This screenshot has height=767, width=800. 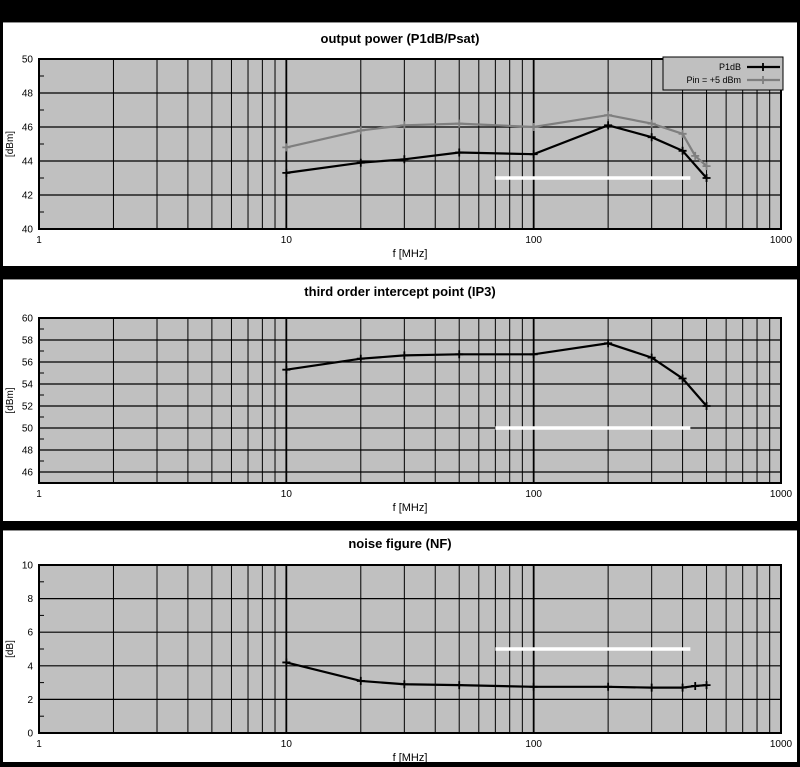 What do you see at coordinates (400, 543) in the screenshot?
I see `chart-title-noise-figure: noise figure (NF)` at bounding box center [400, 543].